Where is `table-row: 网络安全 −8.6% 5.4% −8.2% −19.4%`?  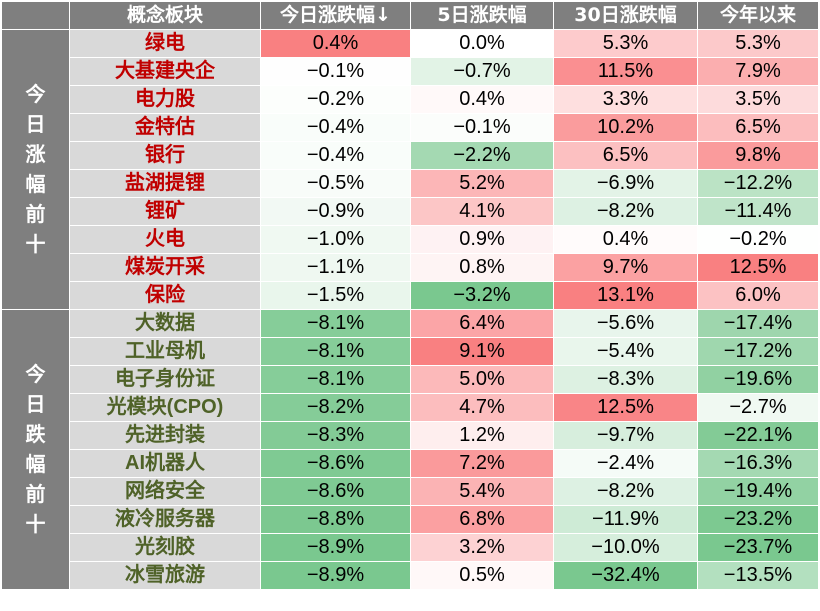 table-row: 网络安全 −8.6% 5.4% −8.2% −19.4% is located at coordinates (410, 491).